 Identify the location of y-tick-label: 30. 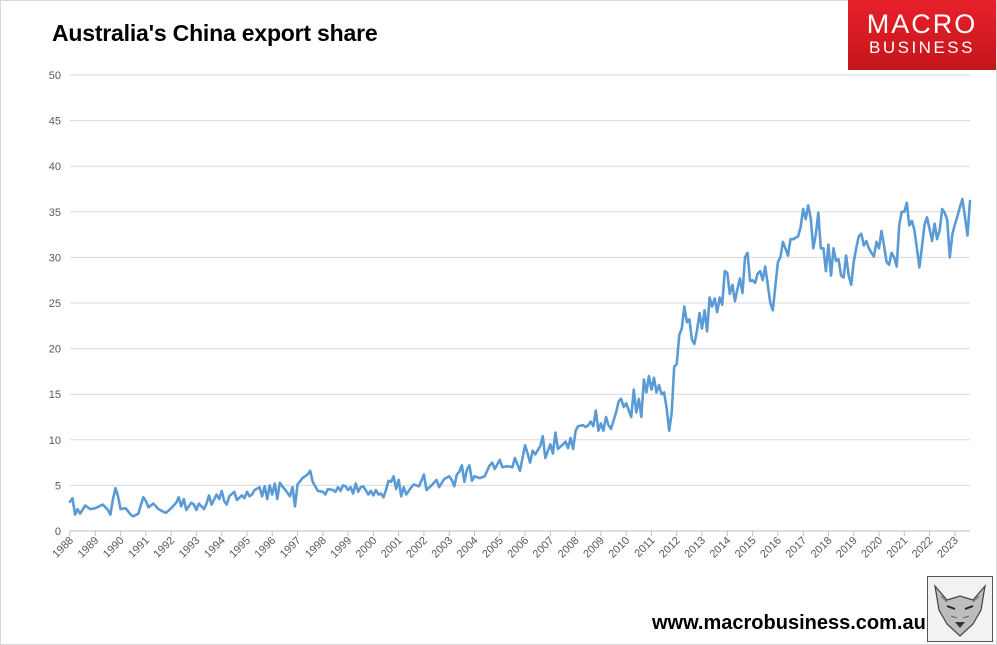
(55, 258).